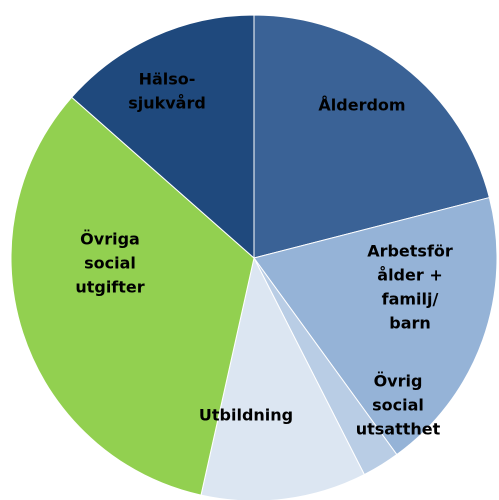 This screenshot has height=500, width=499. What do you see at coordinates (167, 103) in the screenshot?
I see `slice-label: sjukvård` at bounding box center [167, 103].